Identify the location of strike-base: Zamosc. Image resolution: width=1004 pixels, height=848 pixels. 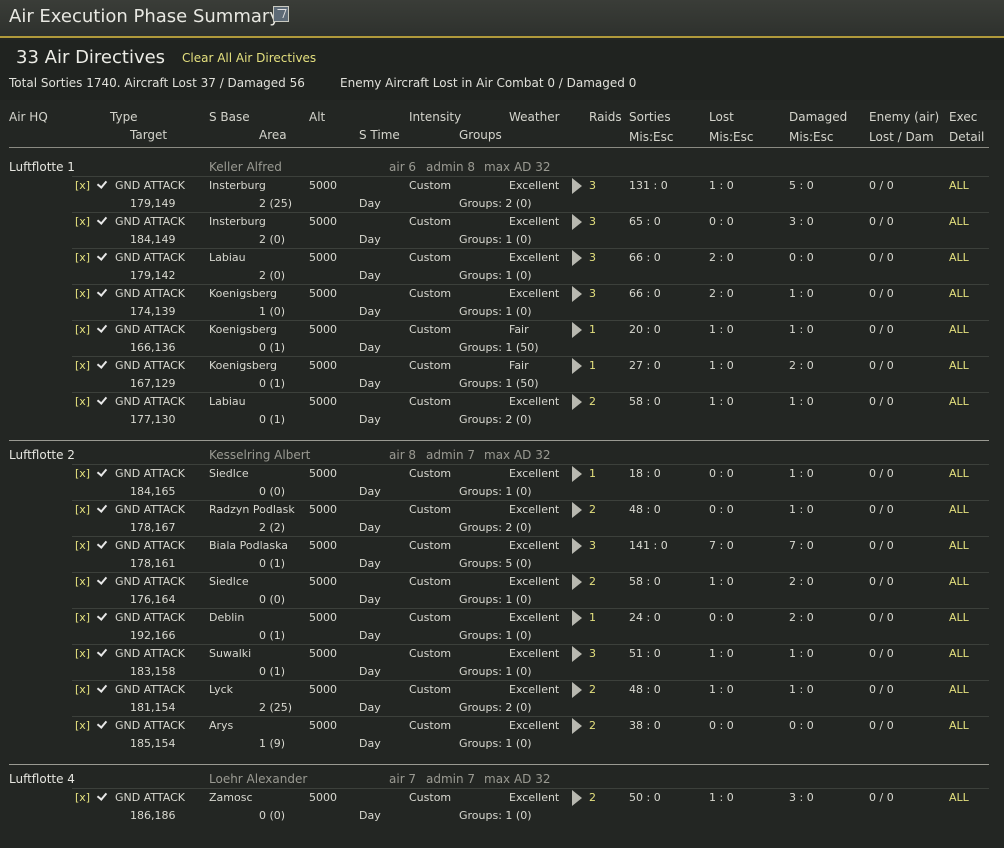
(231, 797).